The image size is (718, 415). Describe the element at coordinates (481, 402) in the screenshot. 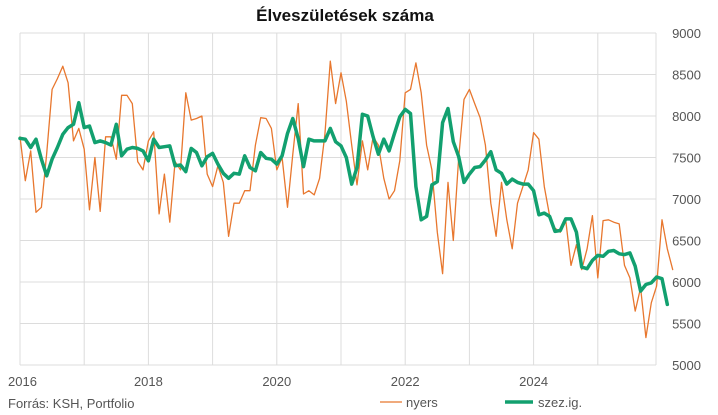

I see `legend: nyers szez.ig.` at that location.